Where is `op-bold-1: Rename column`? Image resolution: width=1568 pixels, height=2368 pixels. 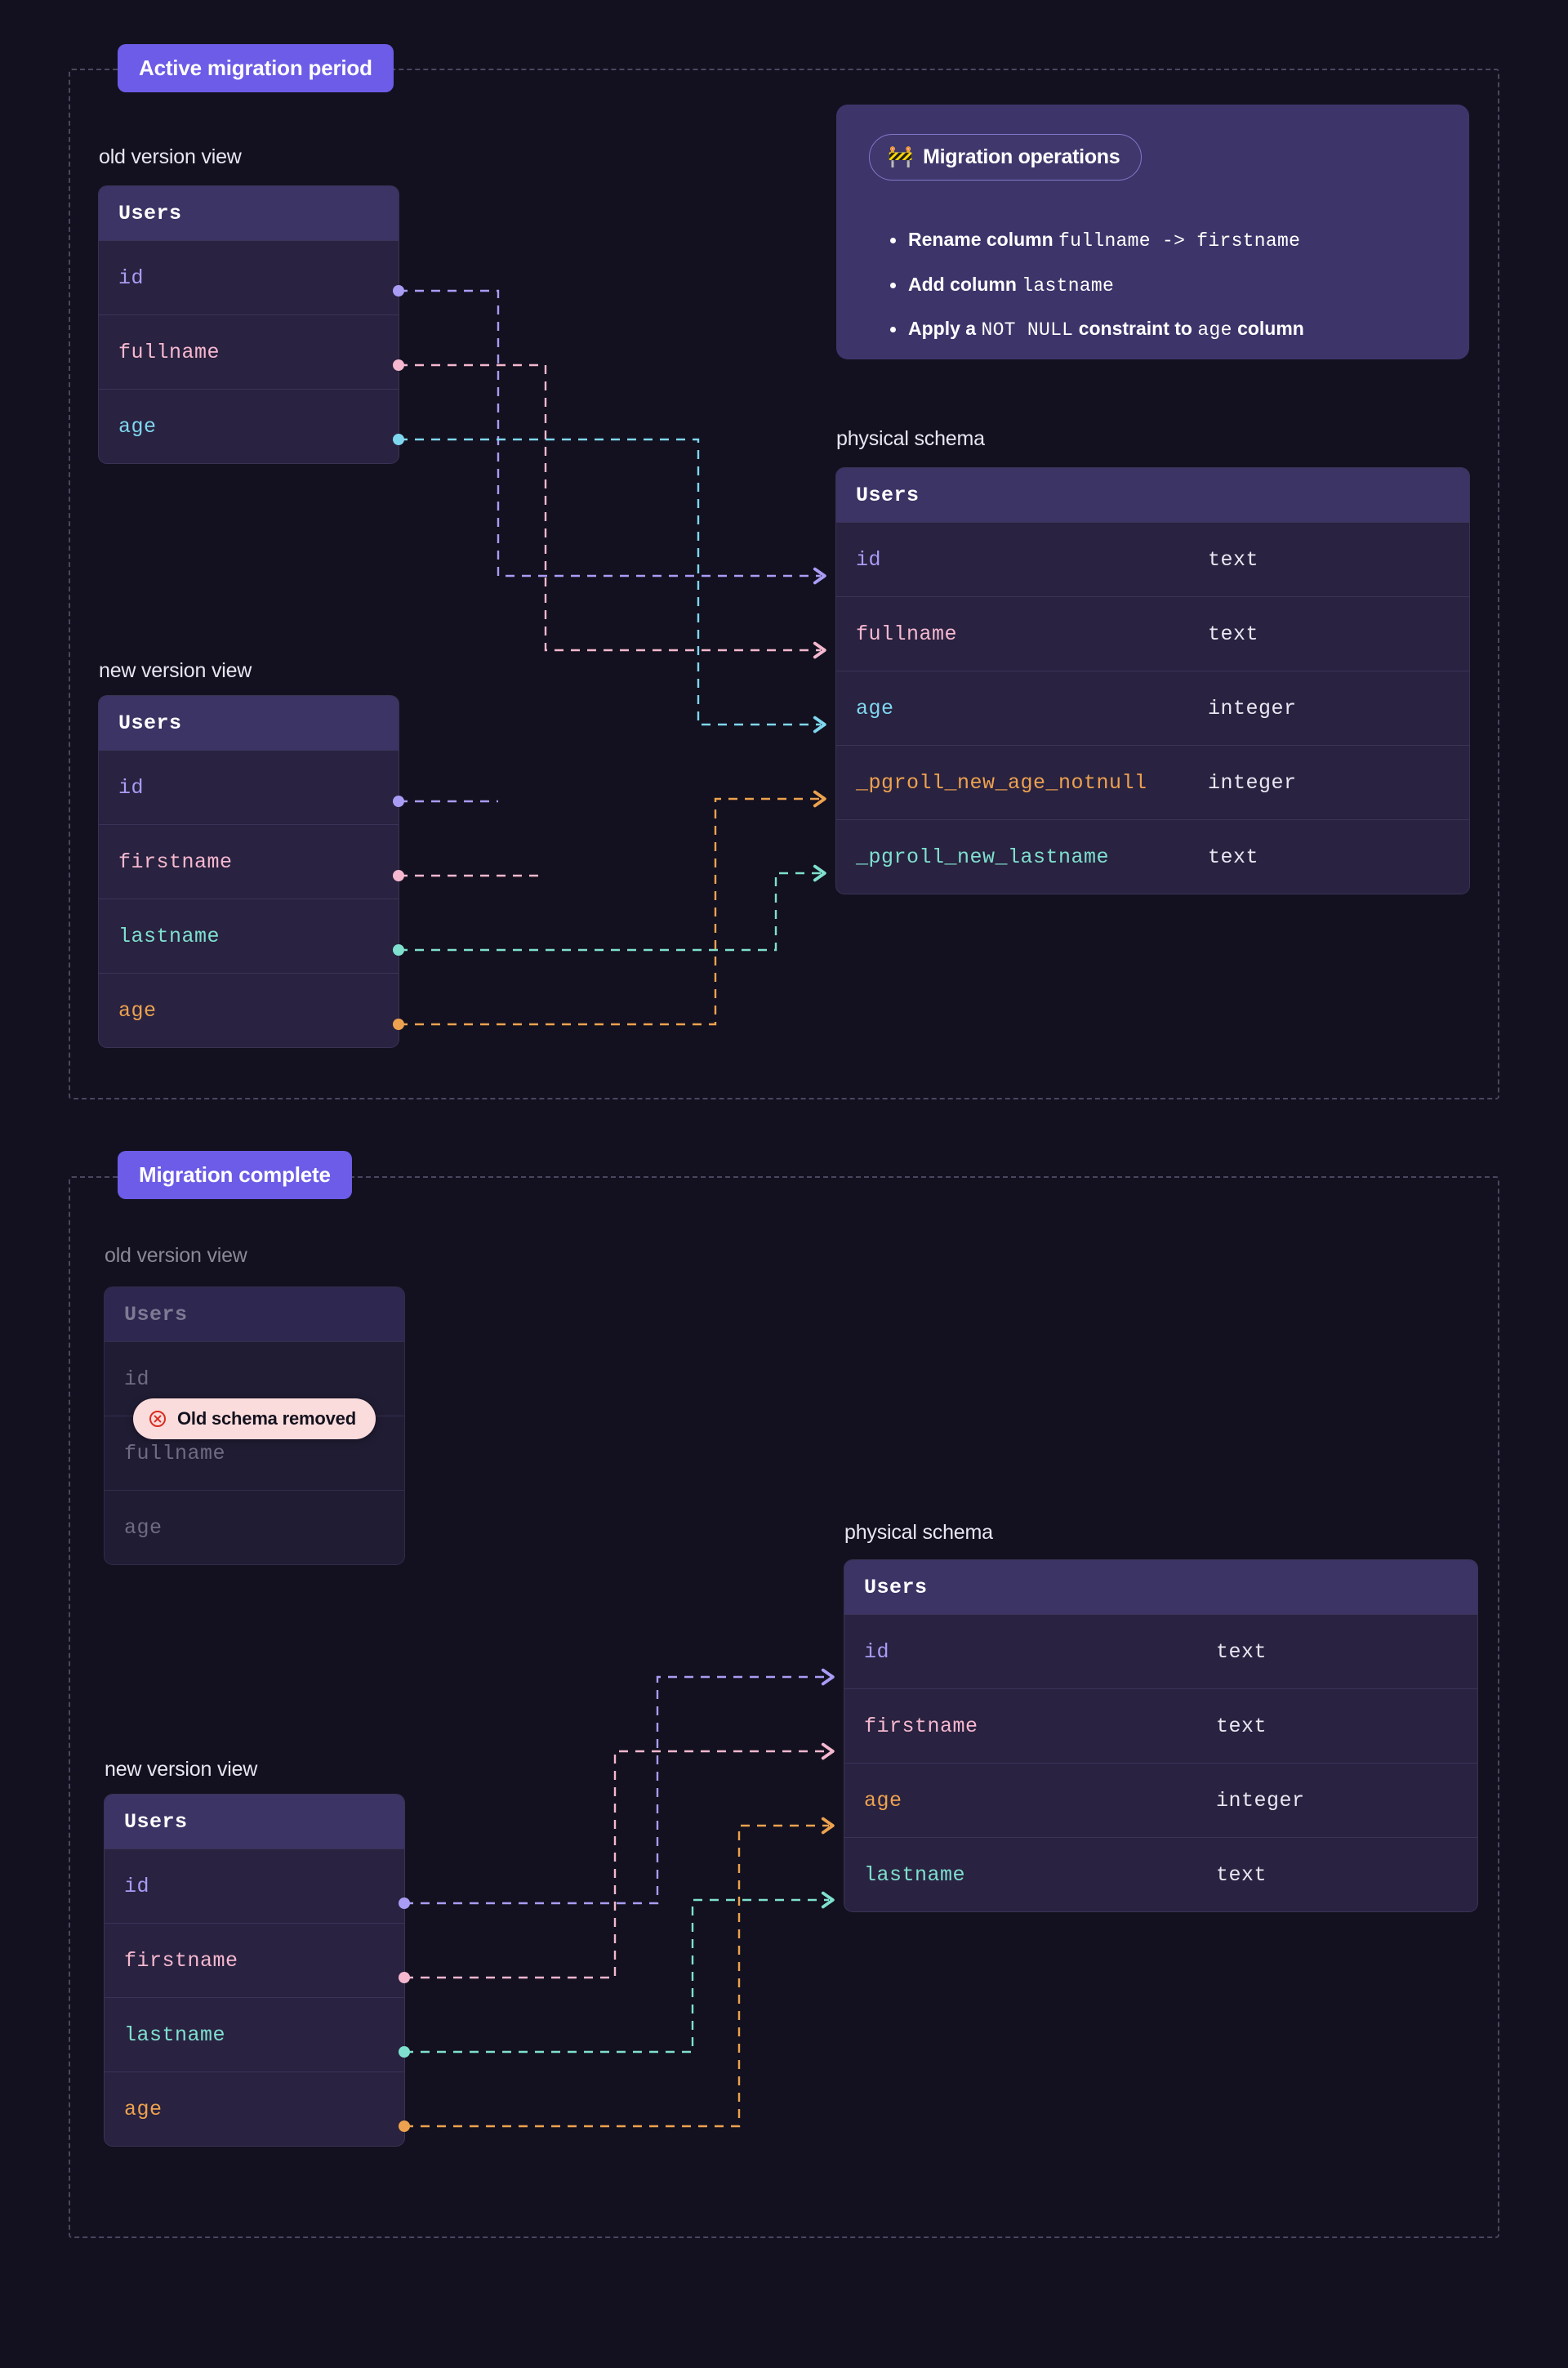
op-bold-1: Rename column is located at coordinates (981, 239).